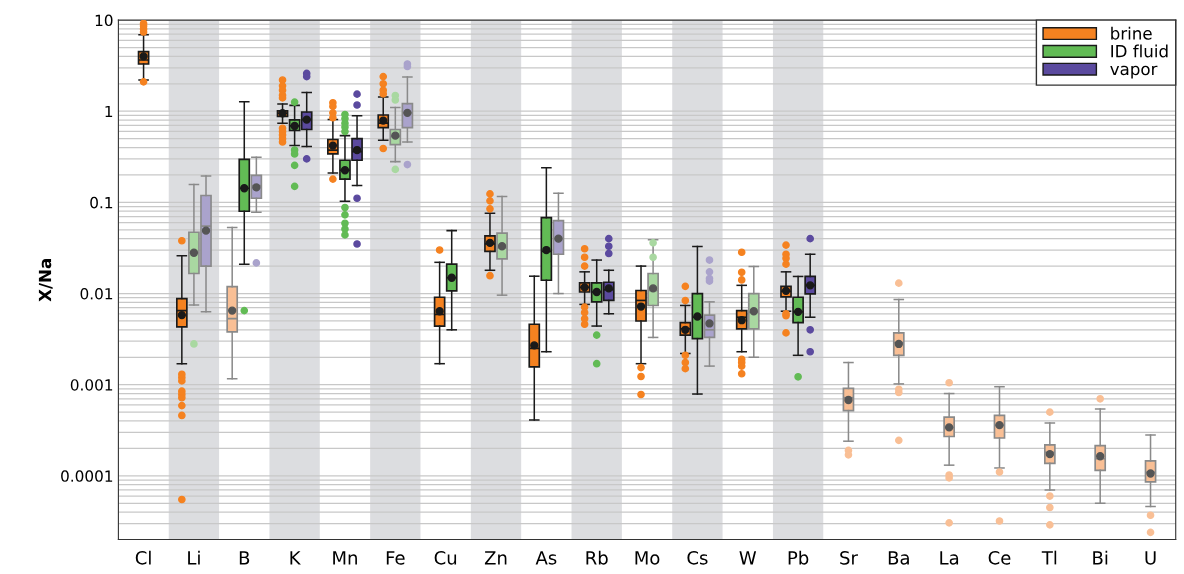 The width and height of the screenshot is (1184, 574). I want to click on y-tick-label: 0.01, so click(96, 294).